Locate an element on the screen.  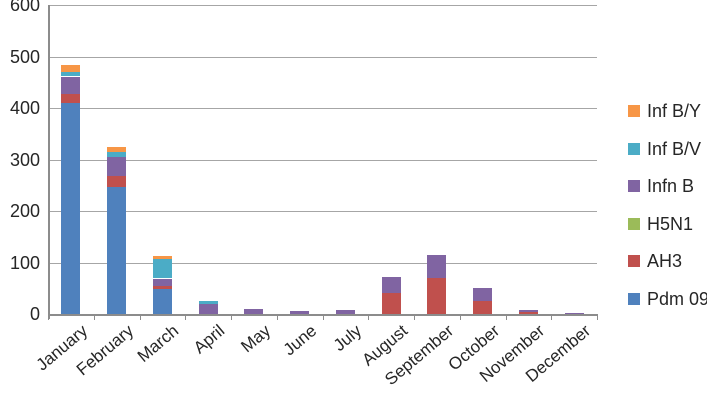
x-axis-label-march: March is located at coordinates (158, 343).